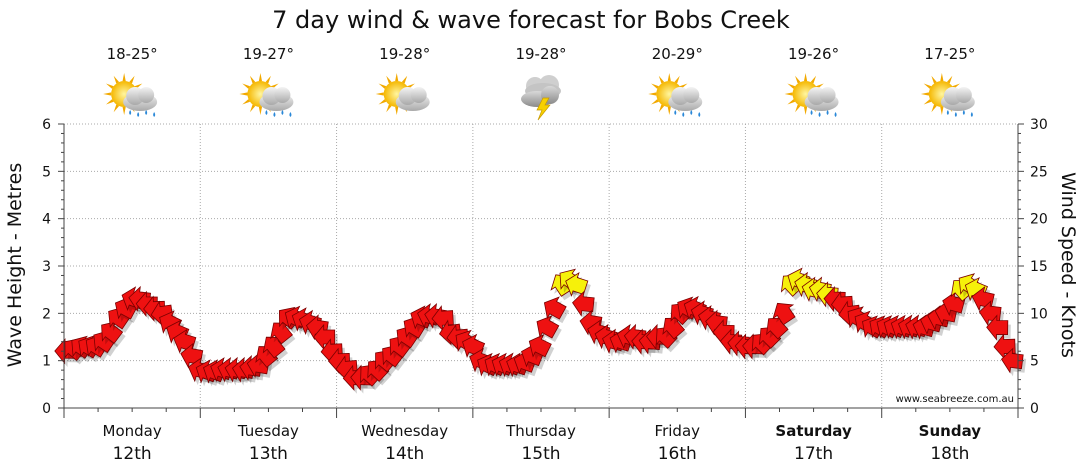  I want to click on day-name-label: Friday, so click(678, 431).